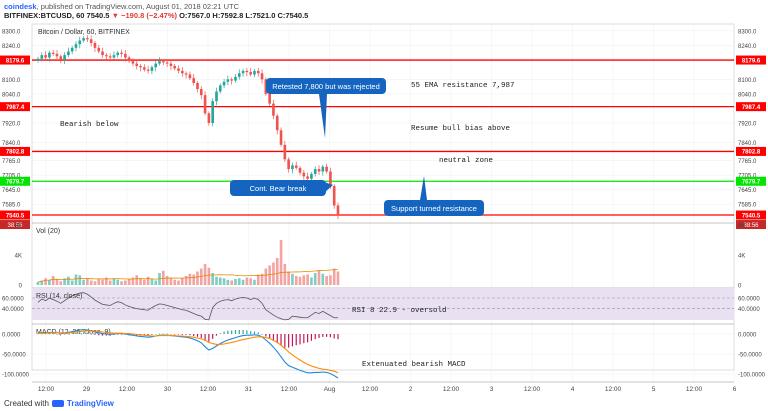 Image resolution: width=768 pixels, height=411 pixels. Describe the element at coordinates (90, 403) in the screenshot. I see `tradingview-brand: TradingView` at that location.